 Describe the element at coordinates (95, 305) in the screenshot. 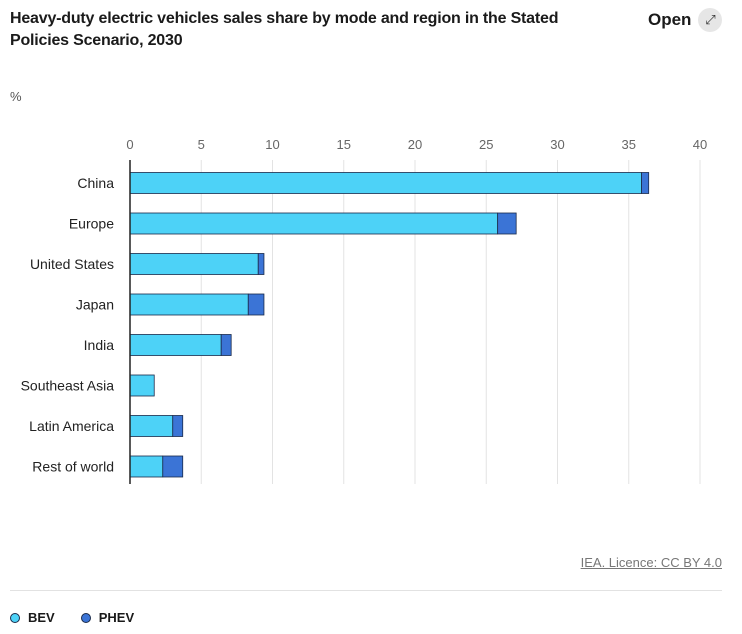

I see `category-label: Japan` at that location.